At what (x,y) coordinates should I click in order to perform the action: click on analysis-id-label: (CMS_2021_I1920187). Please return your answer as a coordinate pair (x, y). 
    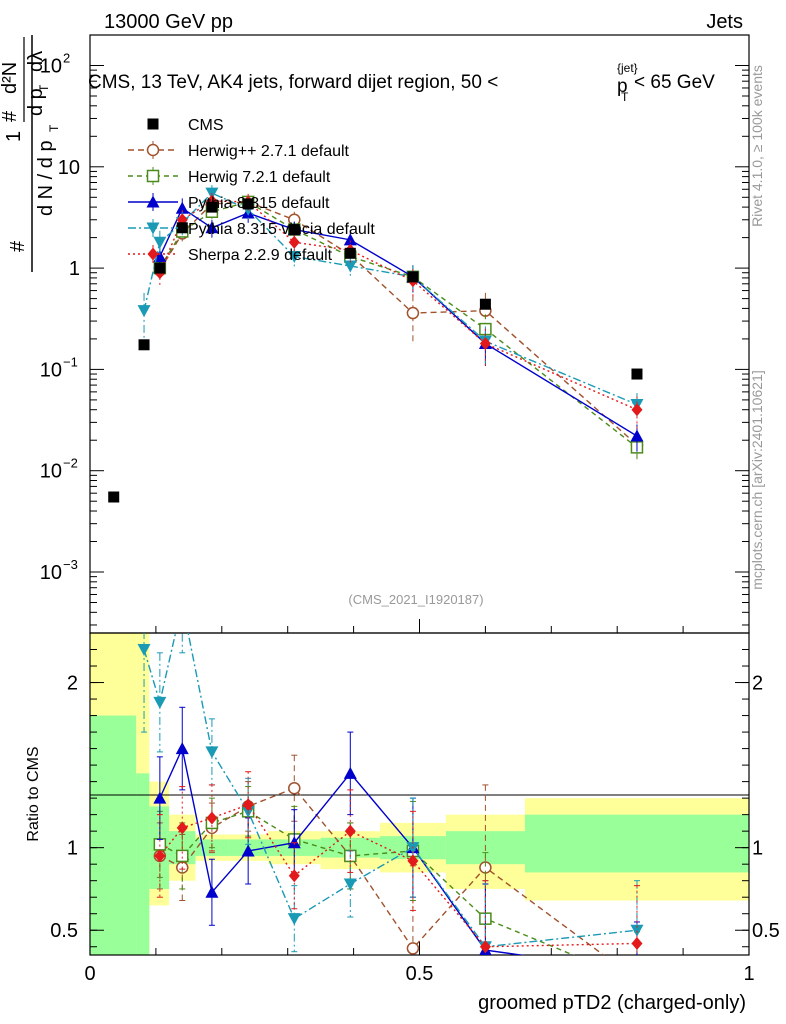
    Looking at the image, I should click on (415, 599).